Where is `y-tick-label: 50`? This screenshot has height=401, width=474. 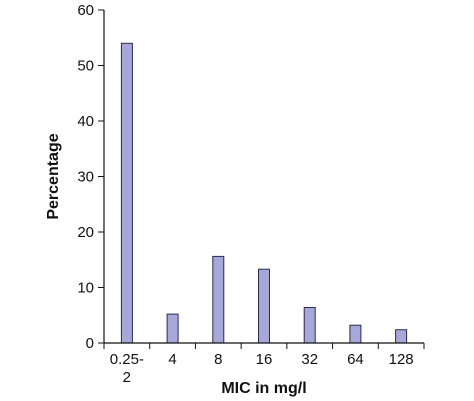
y-tick-label: 50 is located at coordinates (85, 66).